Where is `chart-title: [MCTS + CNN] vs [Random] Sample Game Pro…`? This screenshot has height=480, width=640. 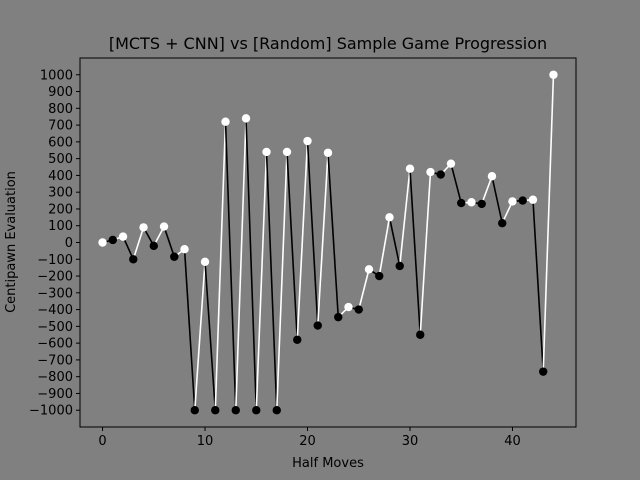
chart-title: [MCTS + CNN] vs [Random] Sample Game Pro… is located at coordinates (328, 43).